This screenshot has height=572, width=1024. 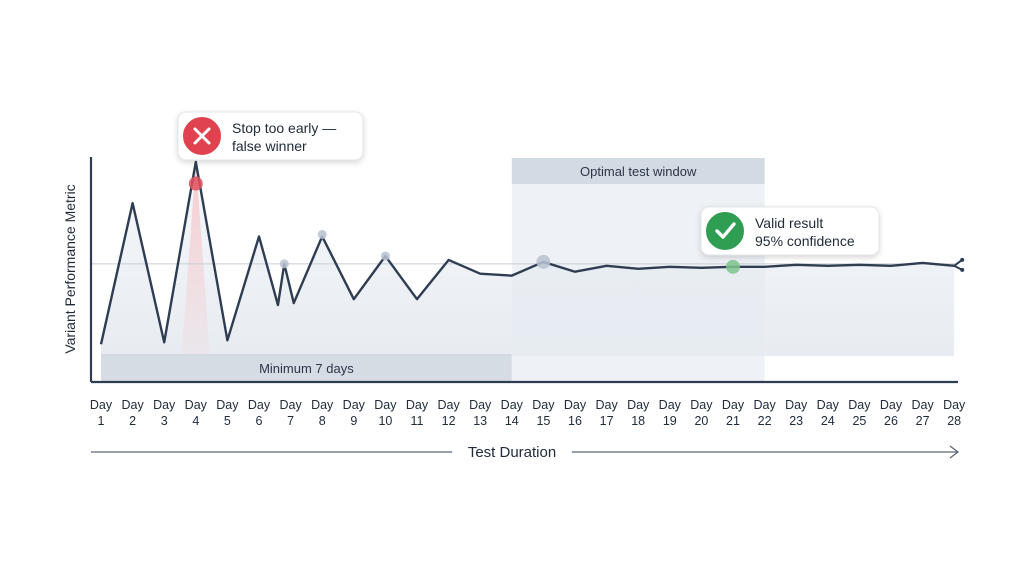 What do you see at coordinates (954, 452) in the screenshot?
I see `x-arrow-head` at bounding box center [954, 452].